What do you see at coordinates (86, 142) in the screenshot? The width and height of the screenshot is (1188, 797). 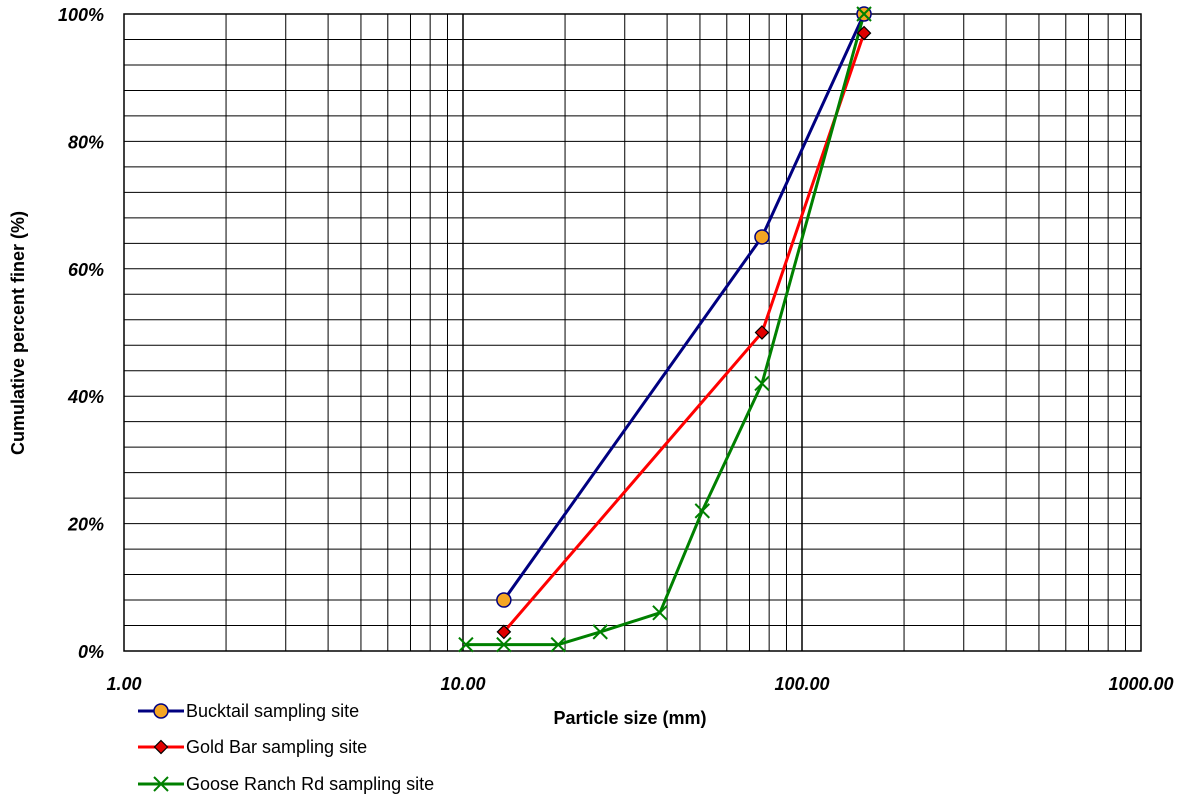 I see `y-tick-label: 80%` at bounding box center [86, 142].